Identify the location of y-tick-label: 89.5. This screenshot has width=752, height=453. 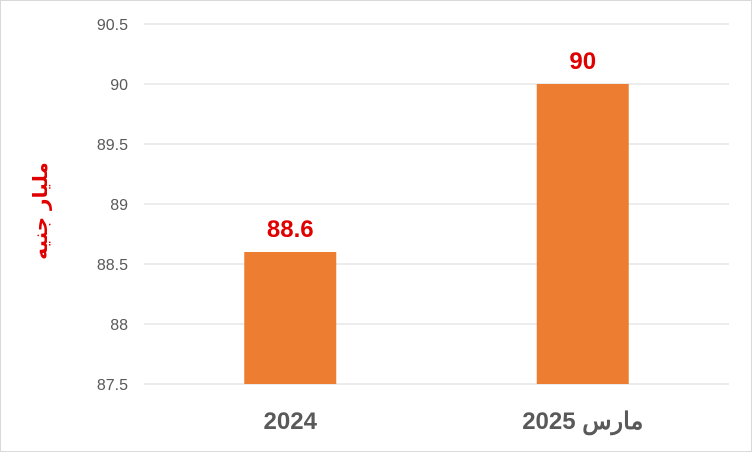
(112, 145).